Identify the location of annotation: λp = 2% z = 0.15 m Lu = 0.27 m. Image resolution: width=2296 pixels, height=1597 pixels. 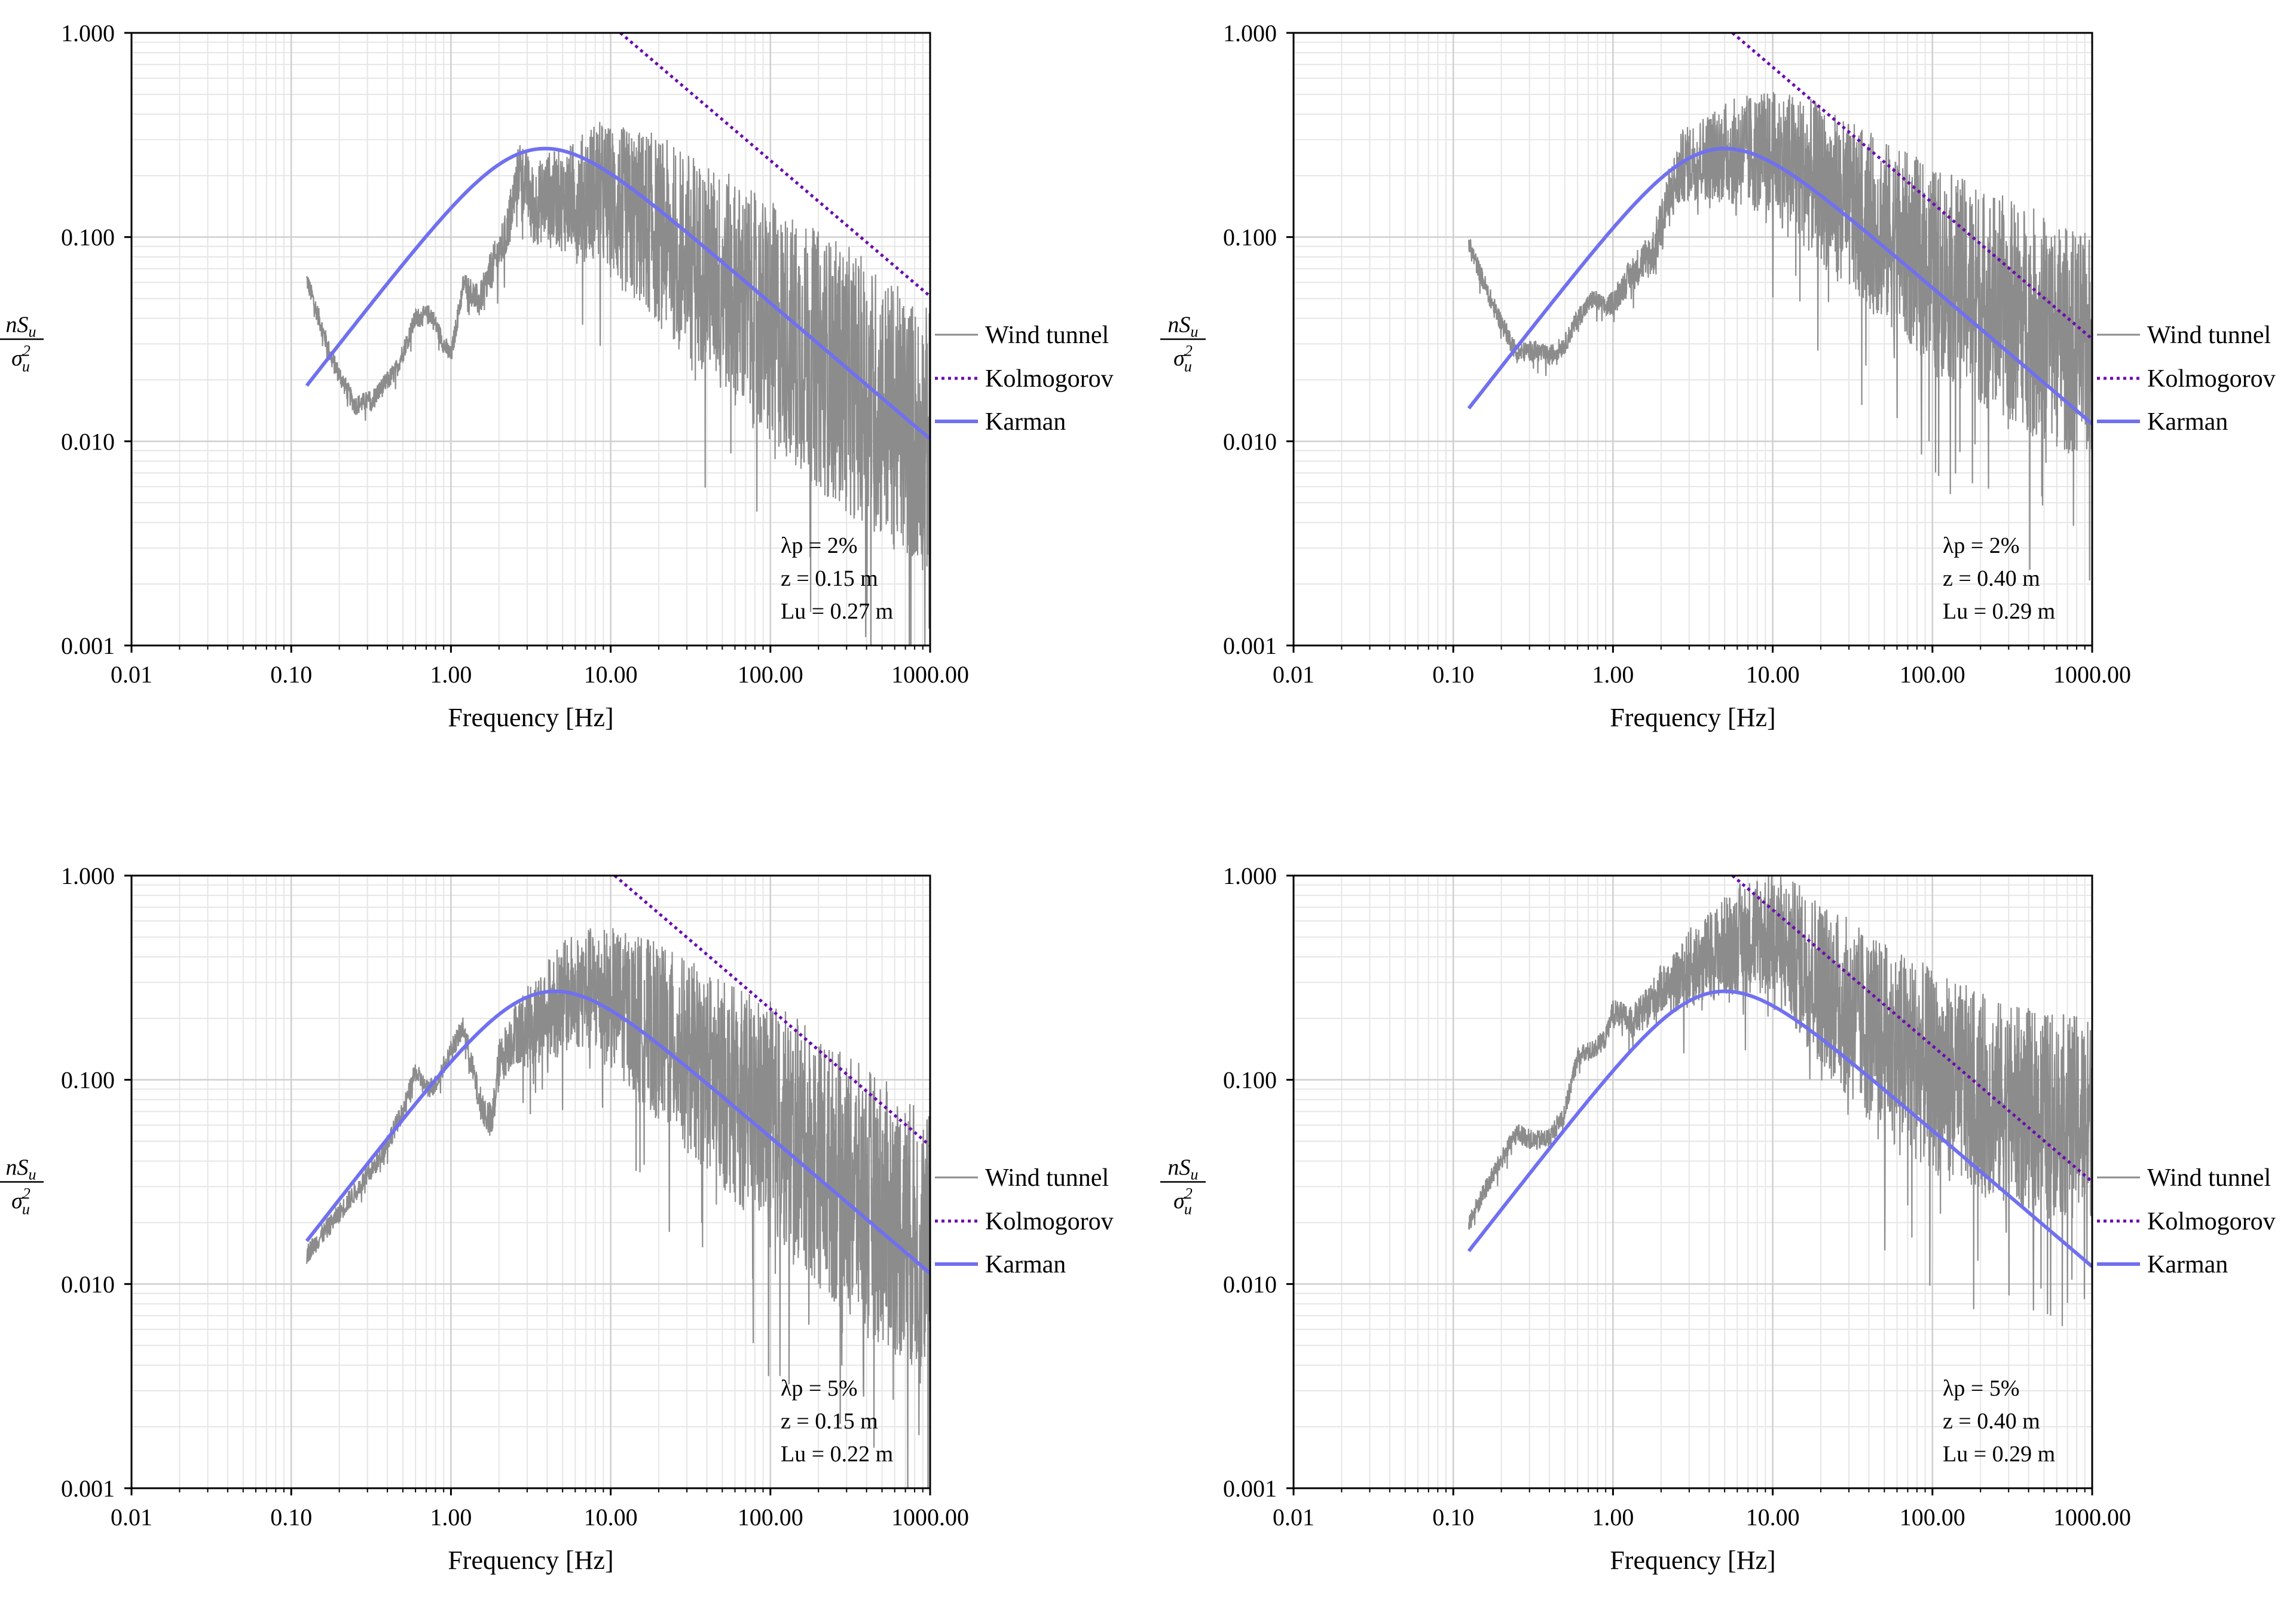
(837, 578).